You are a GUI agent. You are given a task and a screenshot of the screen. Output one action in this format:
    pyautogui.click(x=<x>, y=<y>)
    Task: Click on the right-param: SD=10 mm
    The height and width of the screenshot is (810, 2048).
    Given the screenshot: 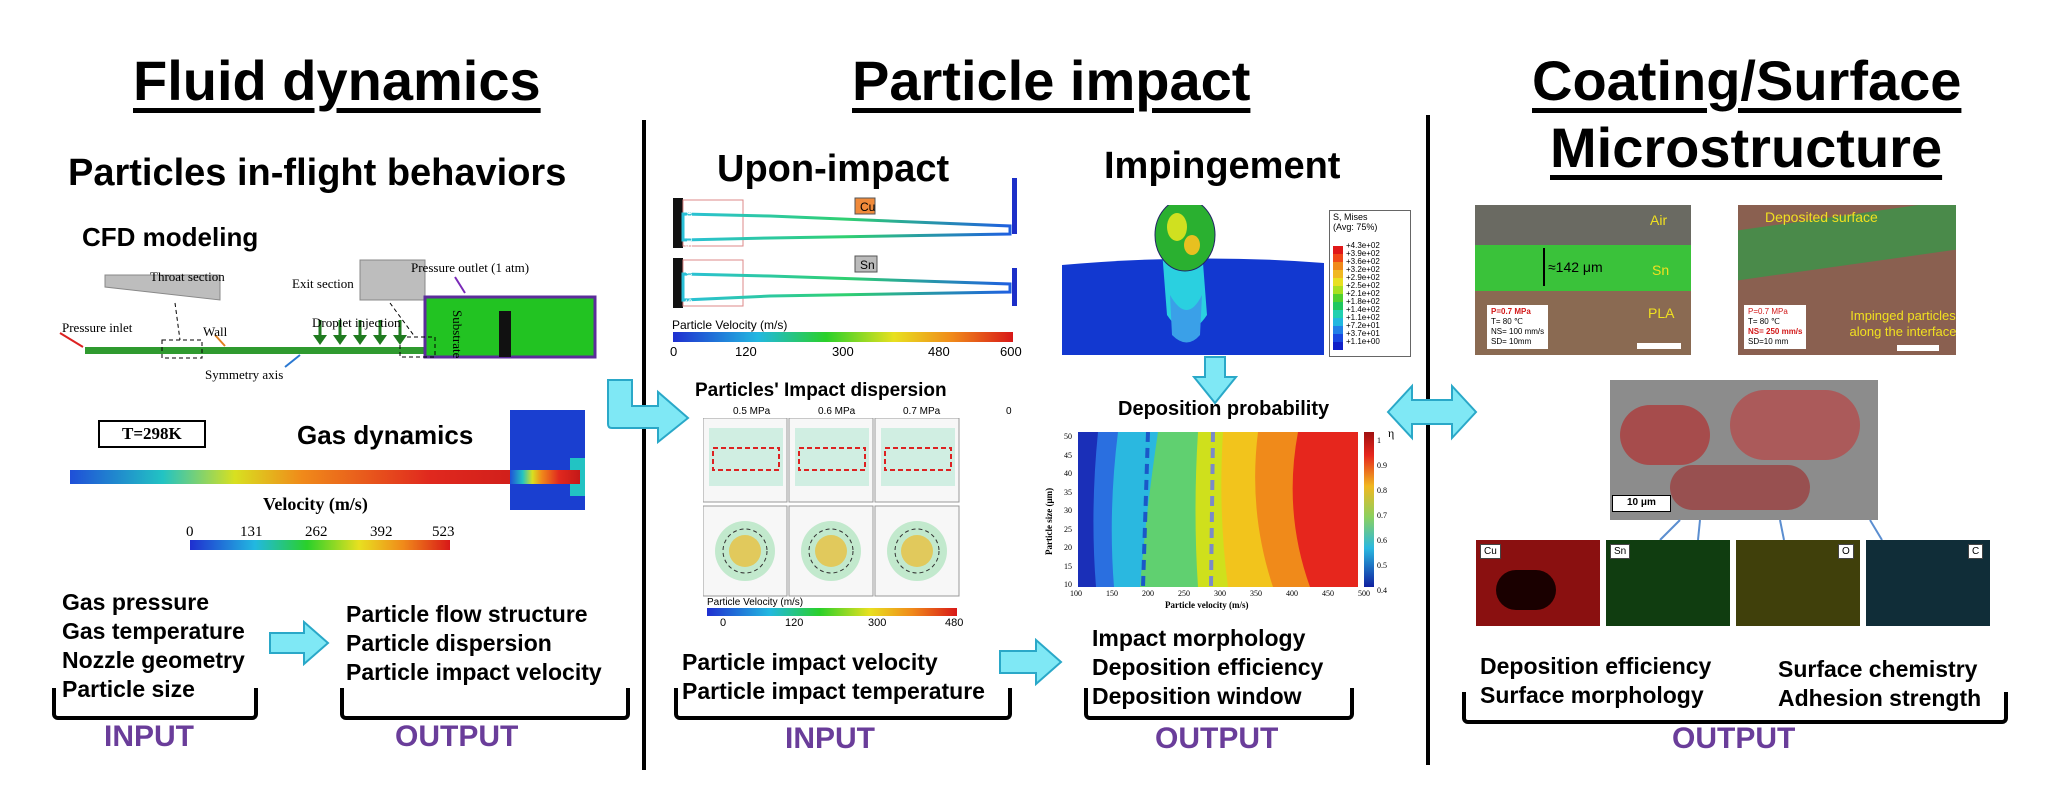 What is the action you would take?
    pyautogui.click(x=1768, y=341)
    